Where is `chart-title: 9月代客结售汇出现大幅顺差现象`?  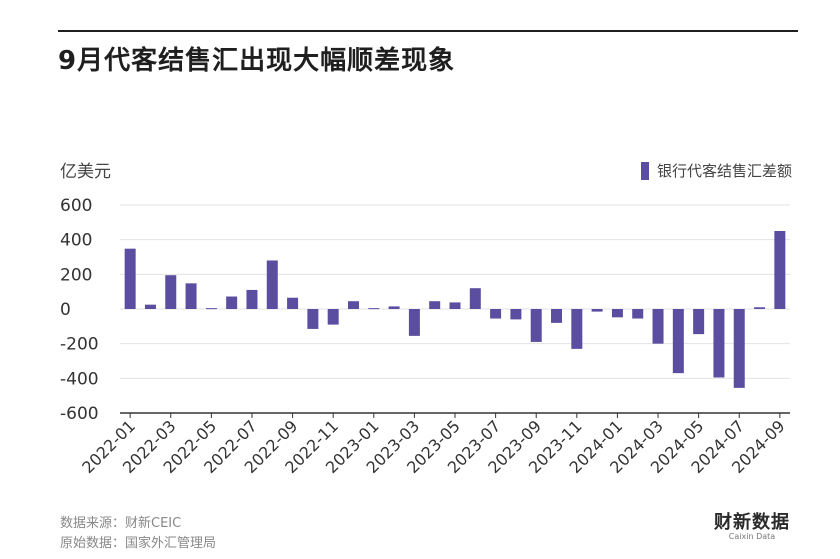 chart-title: 9月代客结售汇出现大幅顺差现象 is located at coordinates (257, 61).